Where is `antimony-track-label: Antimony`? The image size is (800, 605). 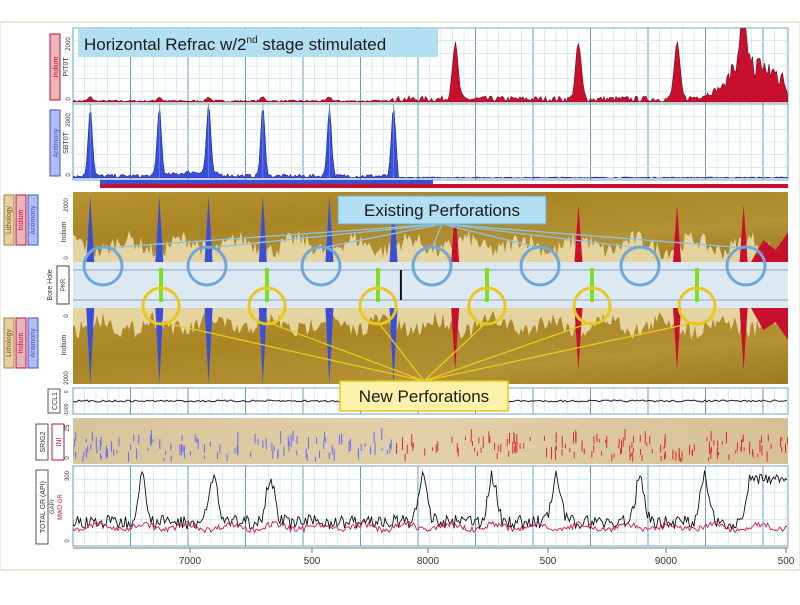
antimony-track-label: Antimony is located at coordinates (56, 143).